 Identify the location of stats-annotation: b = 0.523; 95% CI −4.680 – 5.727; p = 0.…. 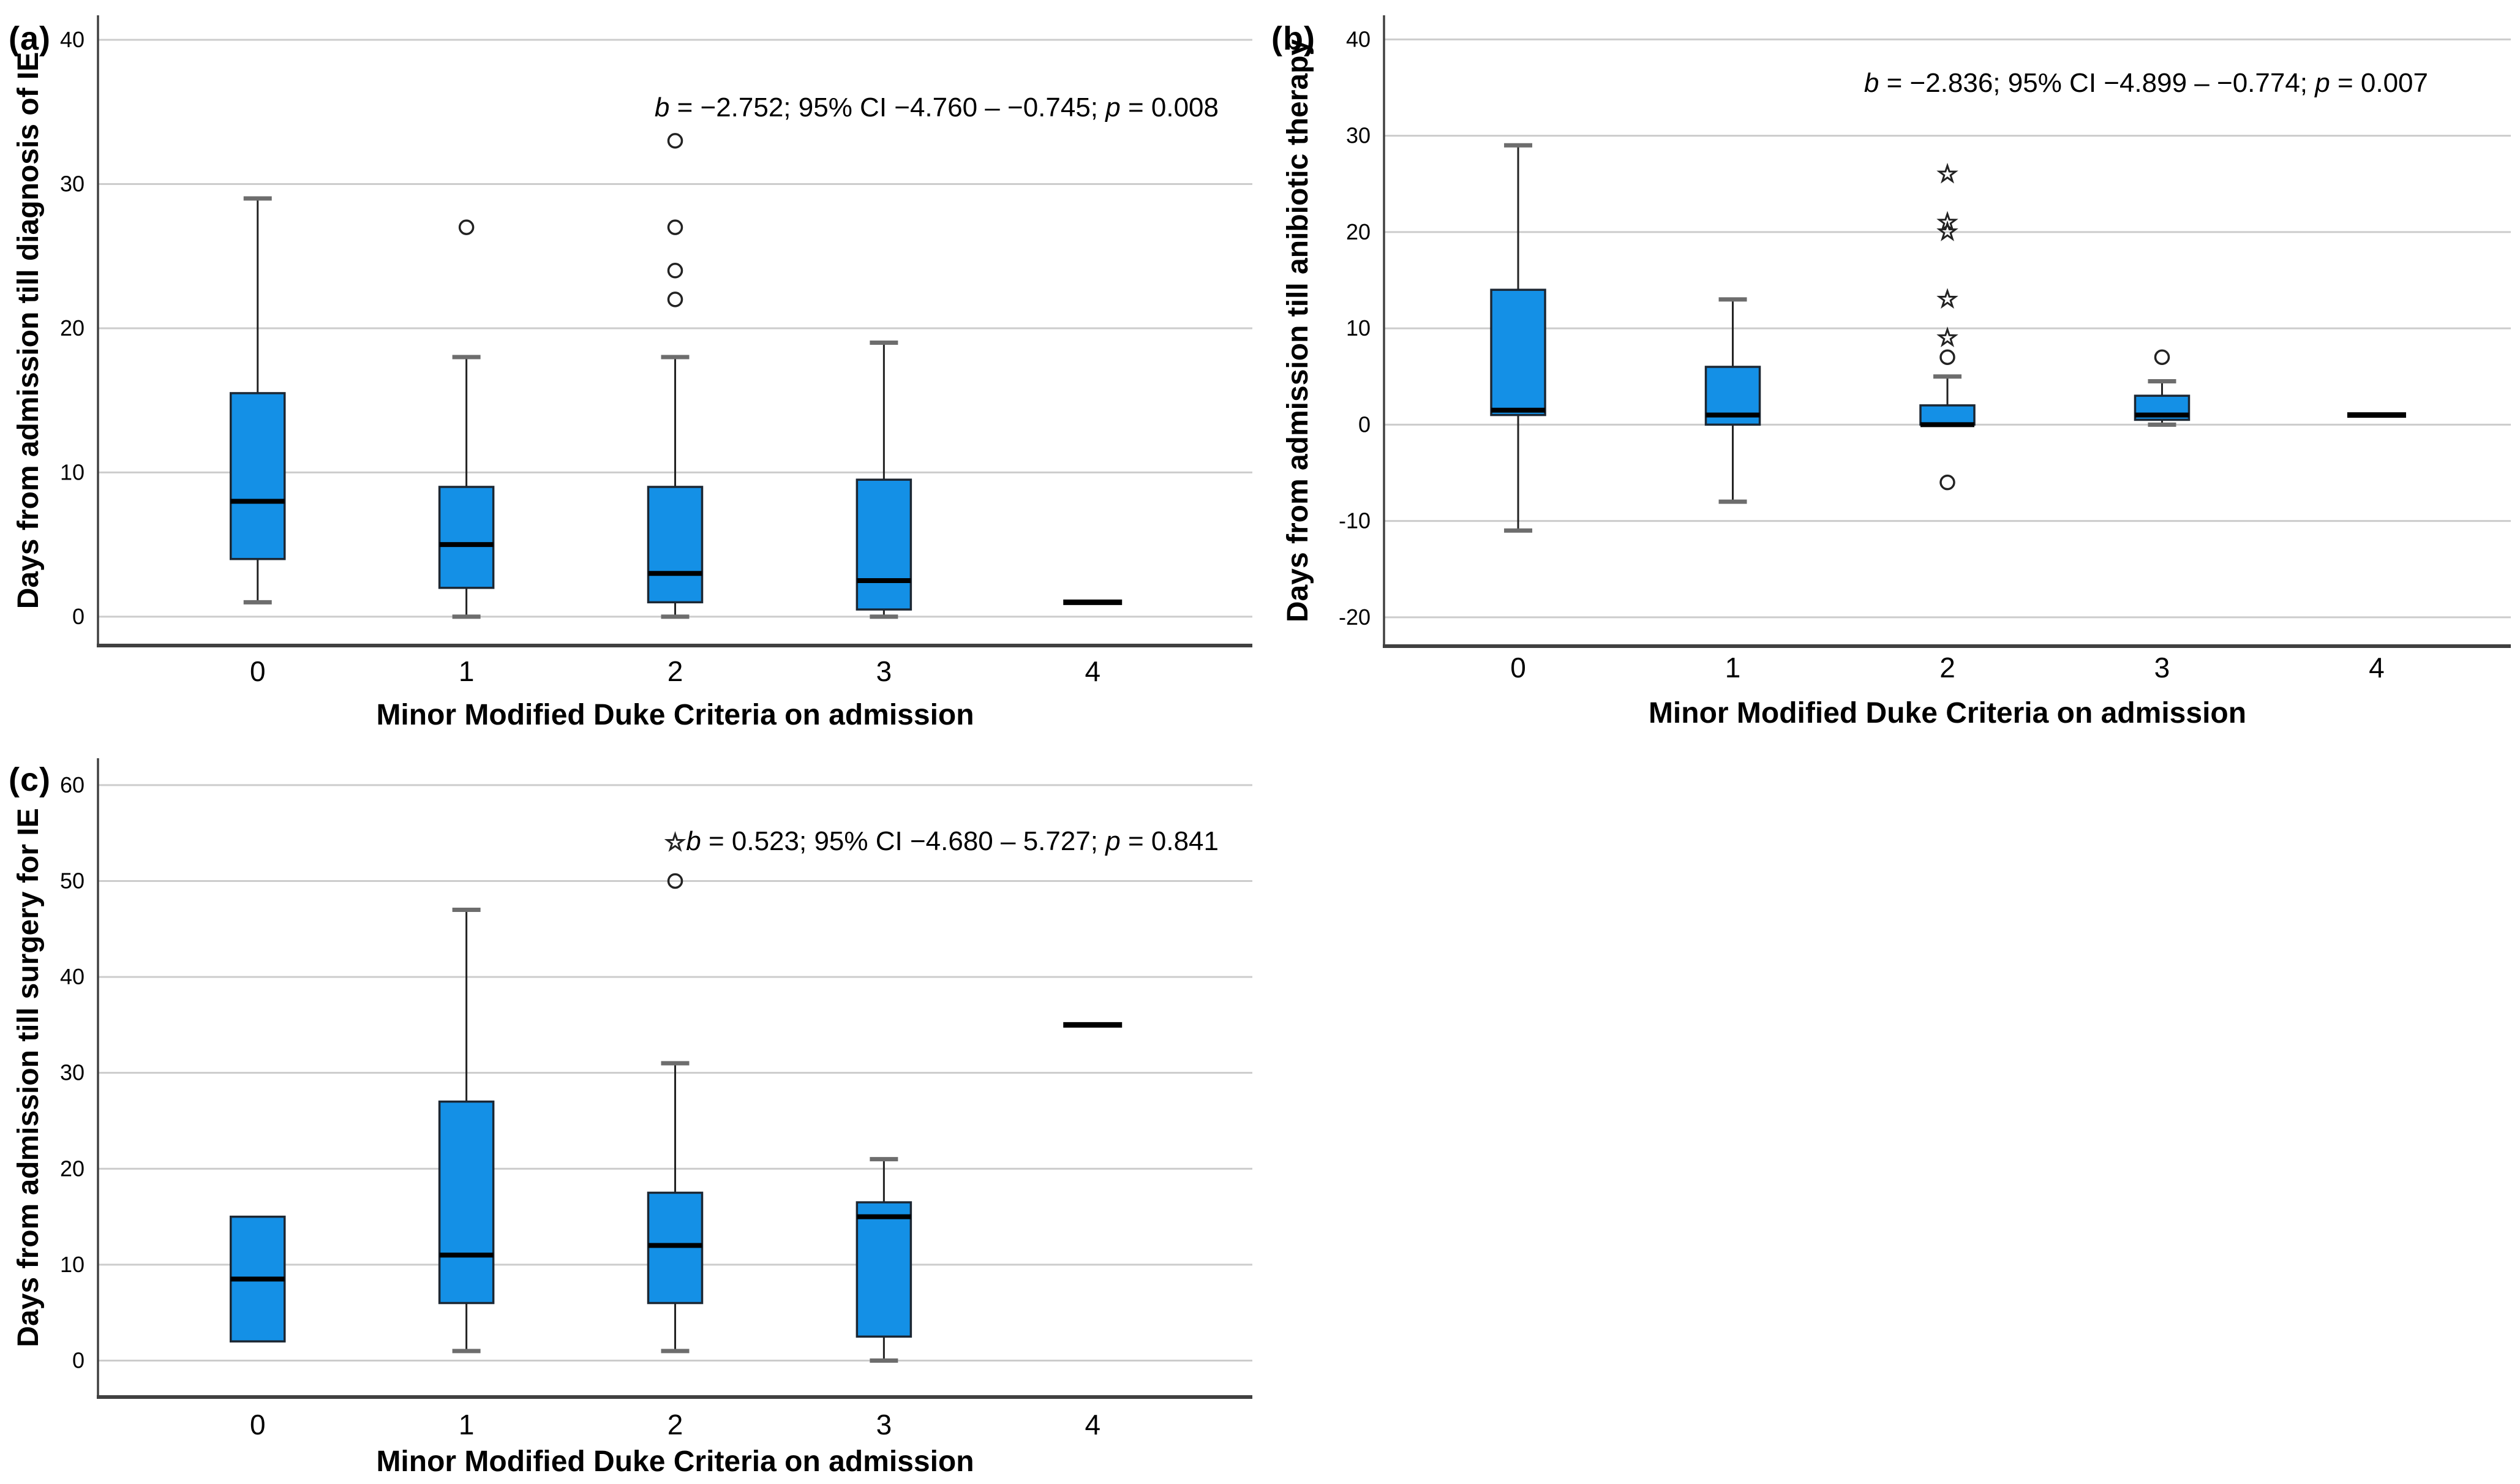
(952, 841).